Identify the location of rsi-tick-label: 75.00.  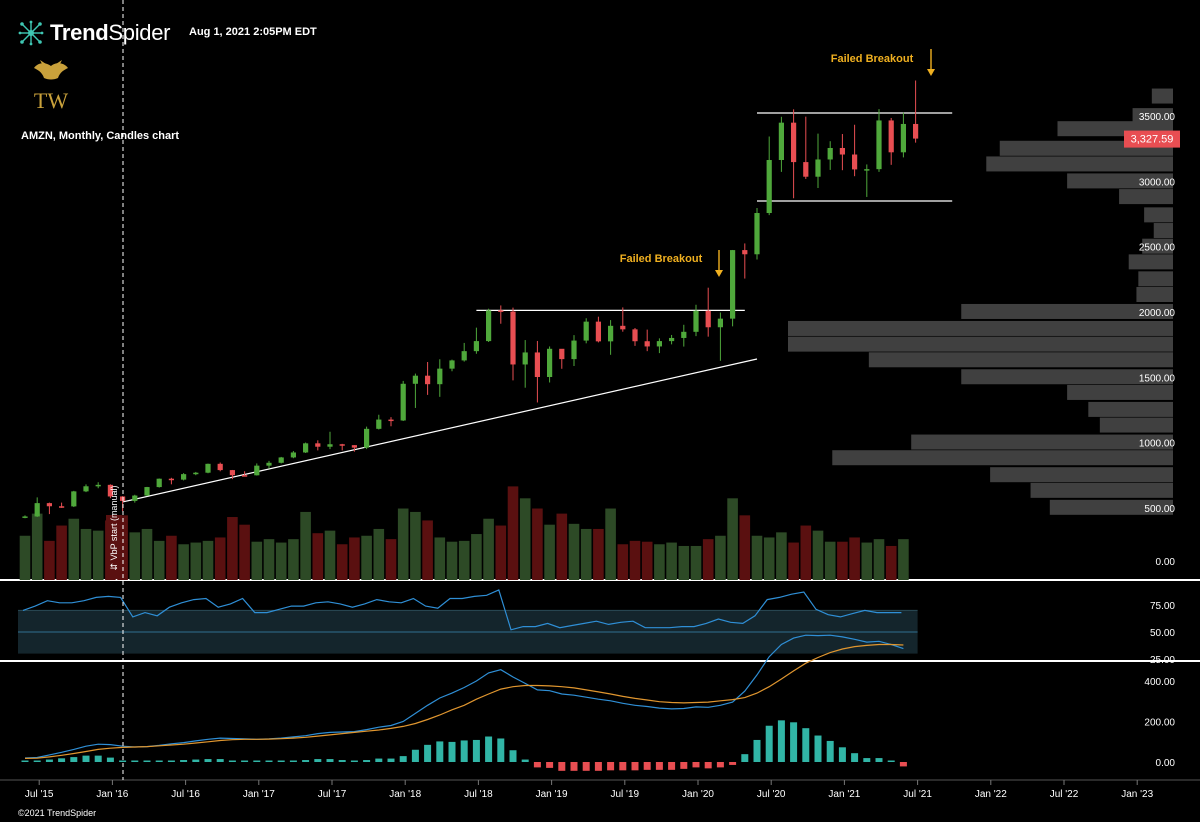
(1162, 606).